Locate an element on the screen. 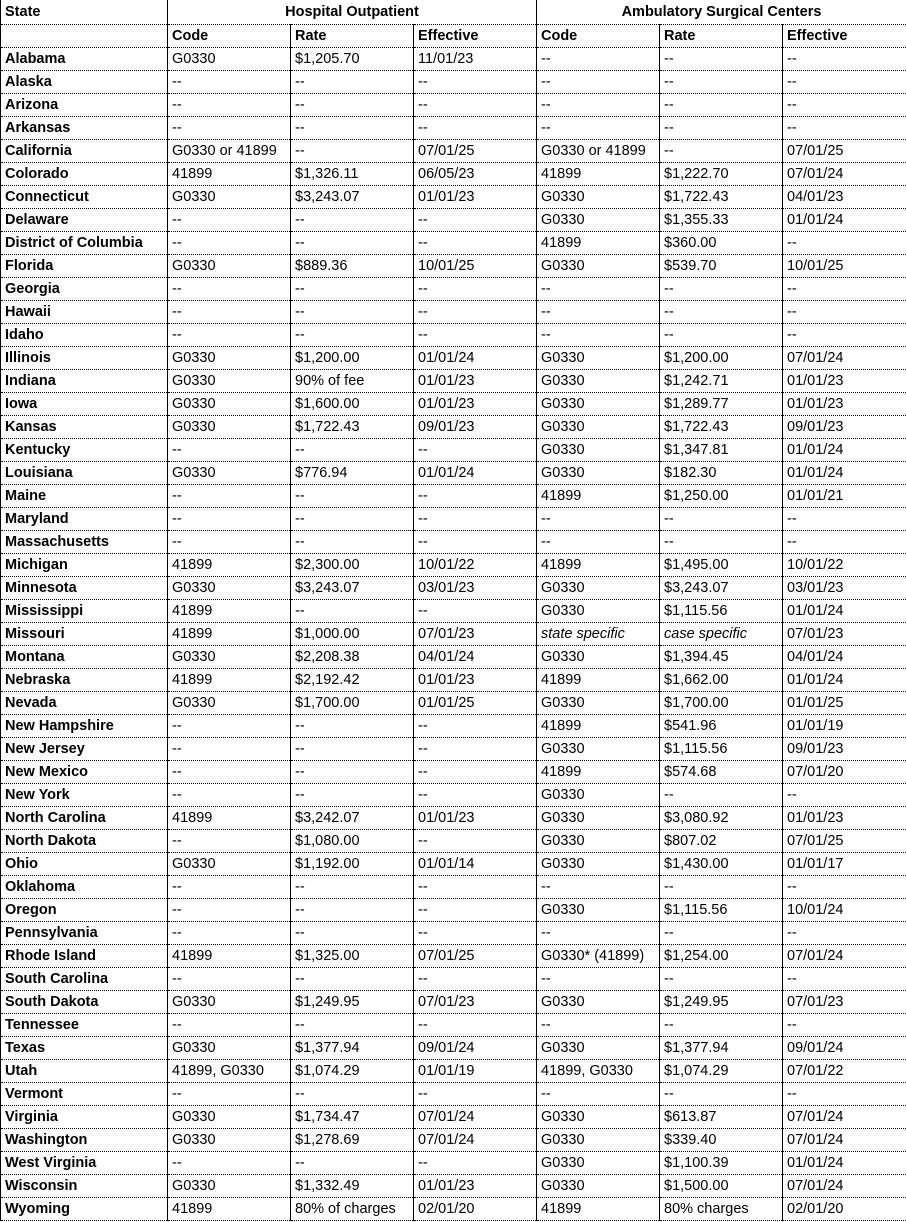  column-header-row: Code Rate Effective Code Rate Effective is located at coordinates (453, 36).